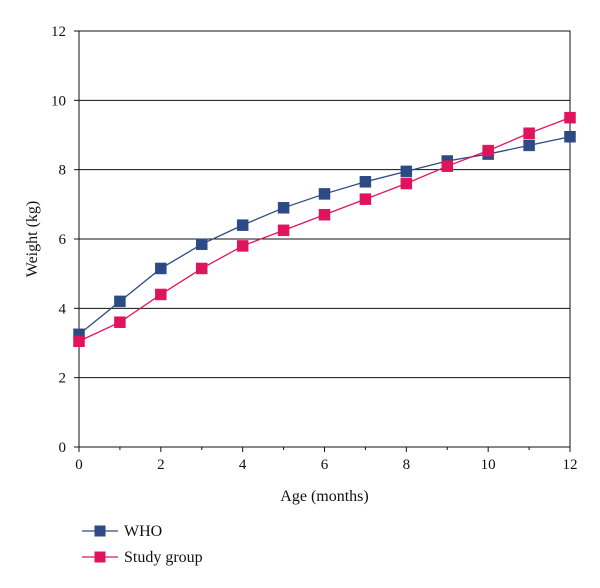  Describe the element at coordinates (58, 32) in the screenshot. I see `y-tick-label: 12` at that location.